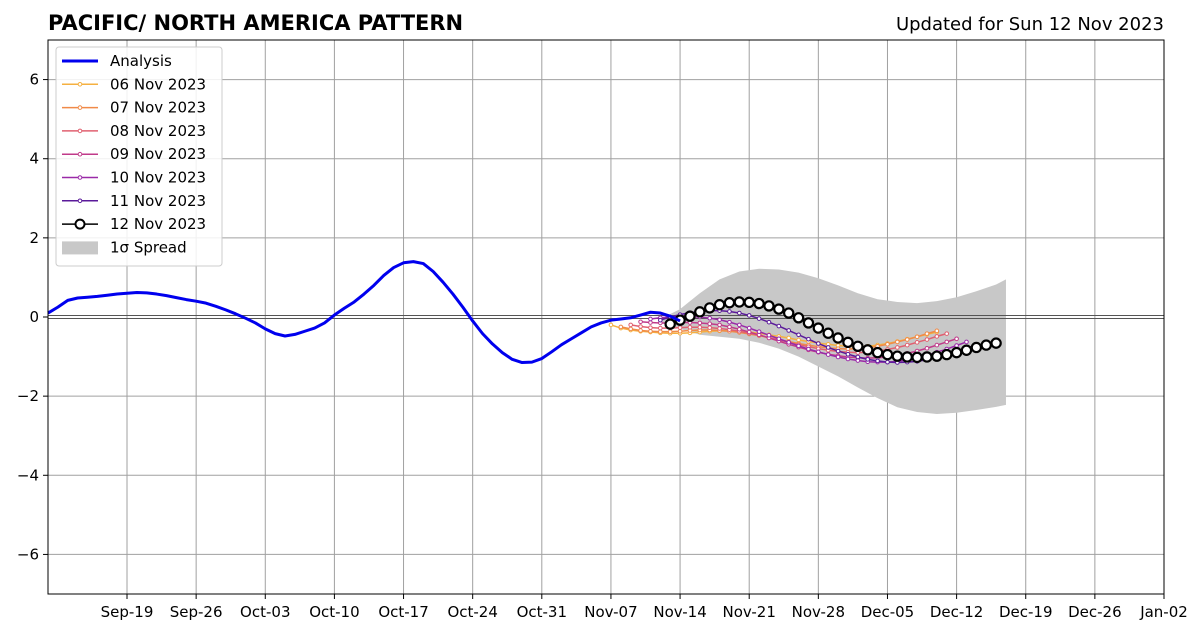  I want to click on legend-item-06-nov-2023: 06 Nov 2023, so click(134, 84).